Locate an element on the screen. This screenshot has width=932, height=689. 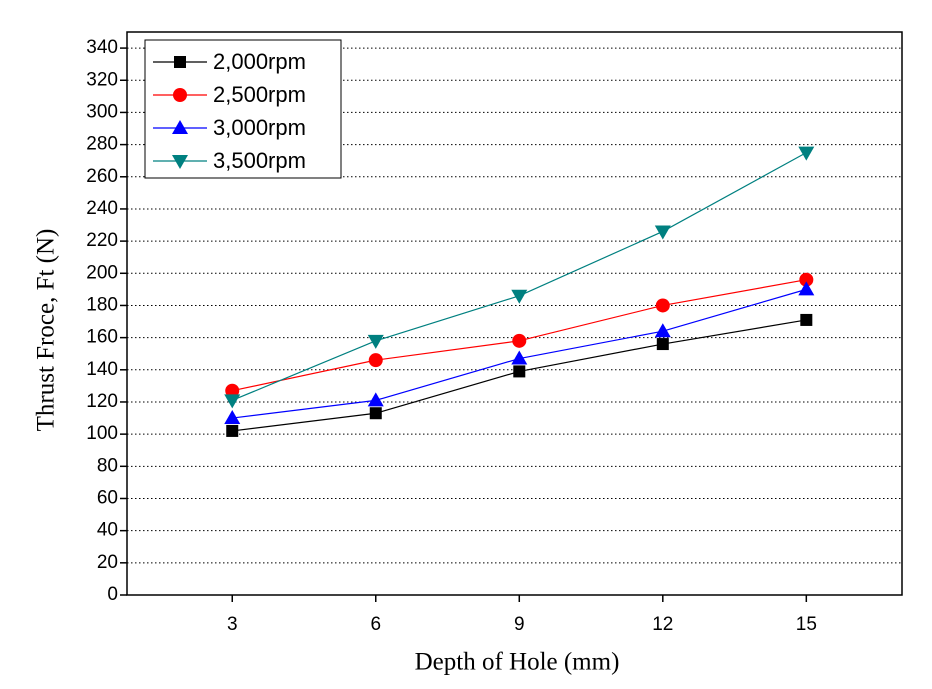
x-tick-label: 3 is located at coordinates (232, 624).